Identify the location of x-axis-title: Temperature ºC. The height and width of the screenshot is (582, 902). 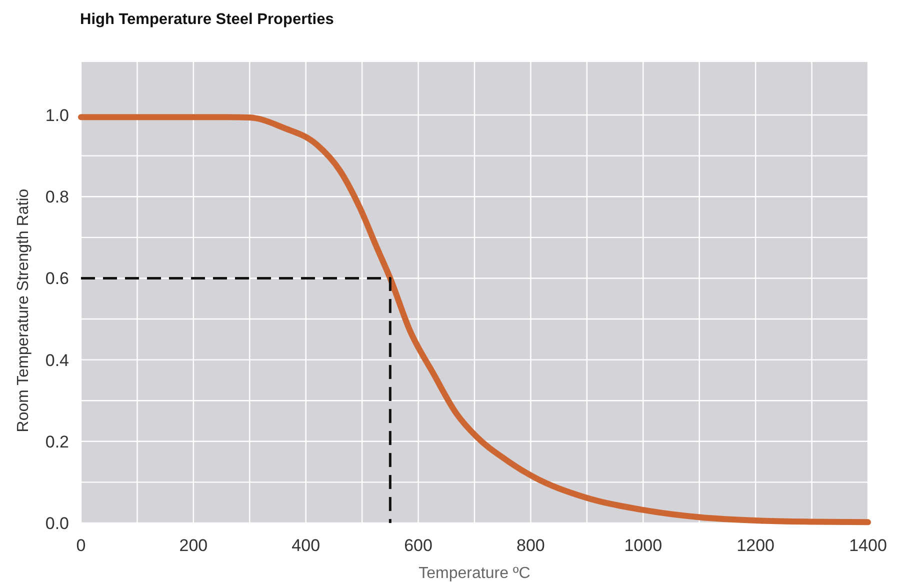
(474, 573).